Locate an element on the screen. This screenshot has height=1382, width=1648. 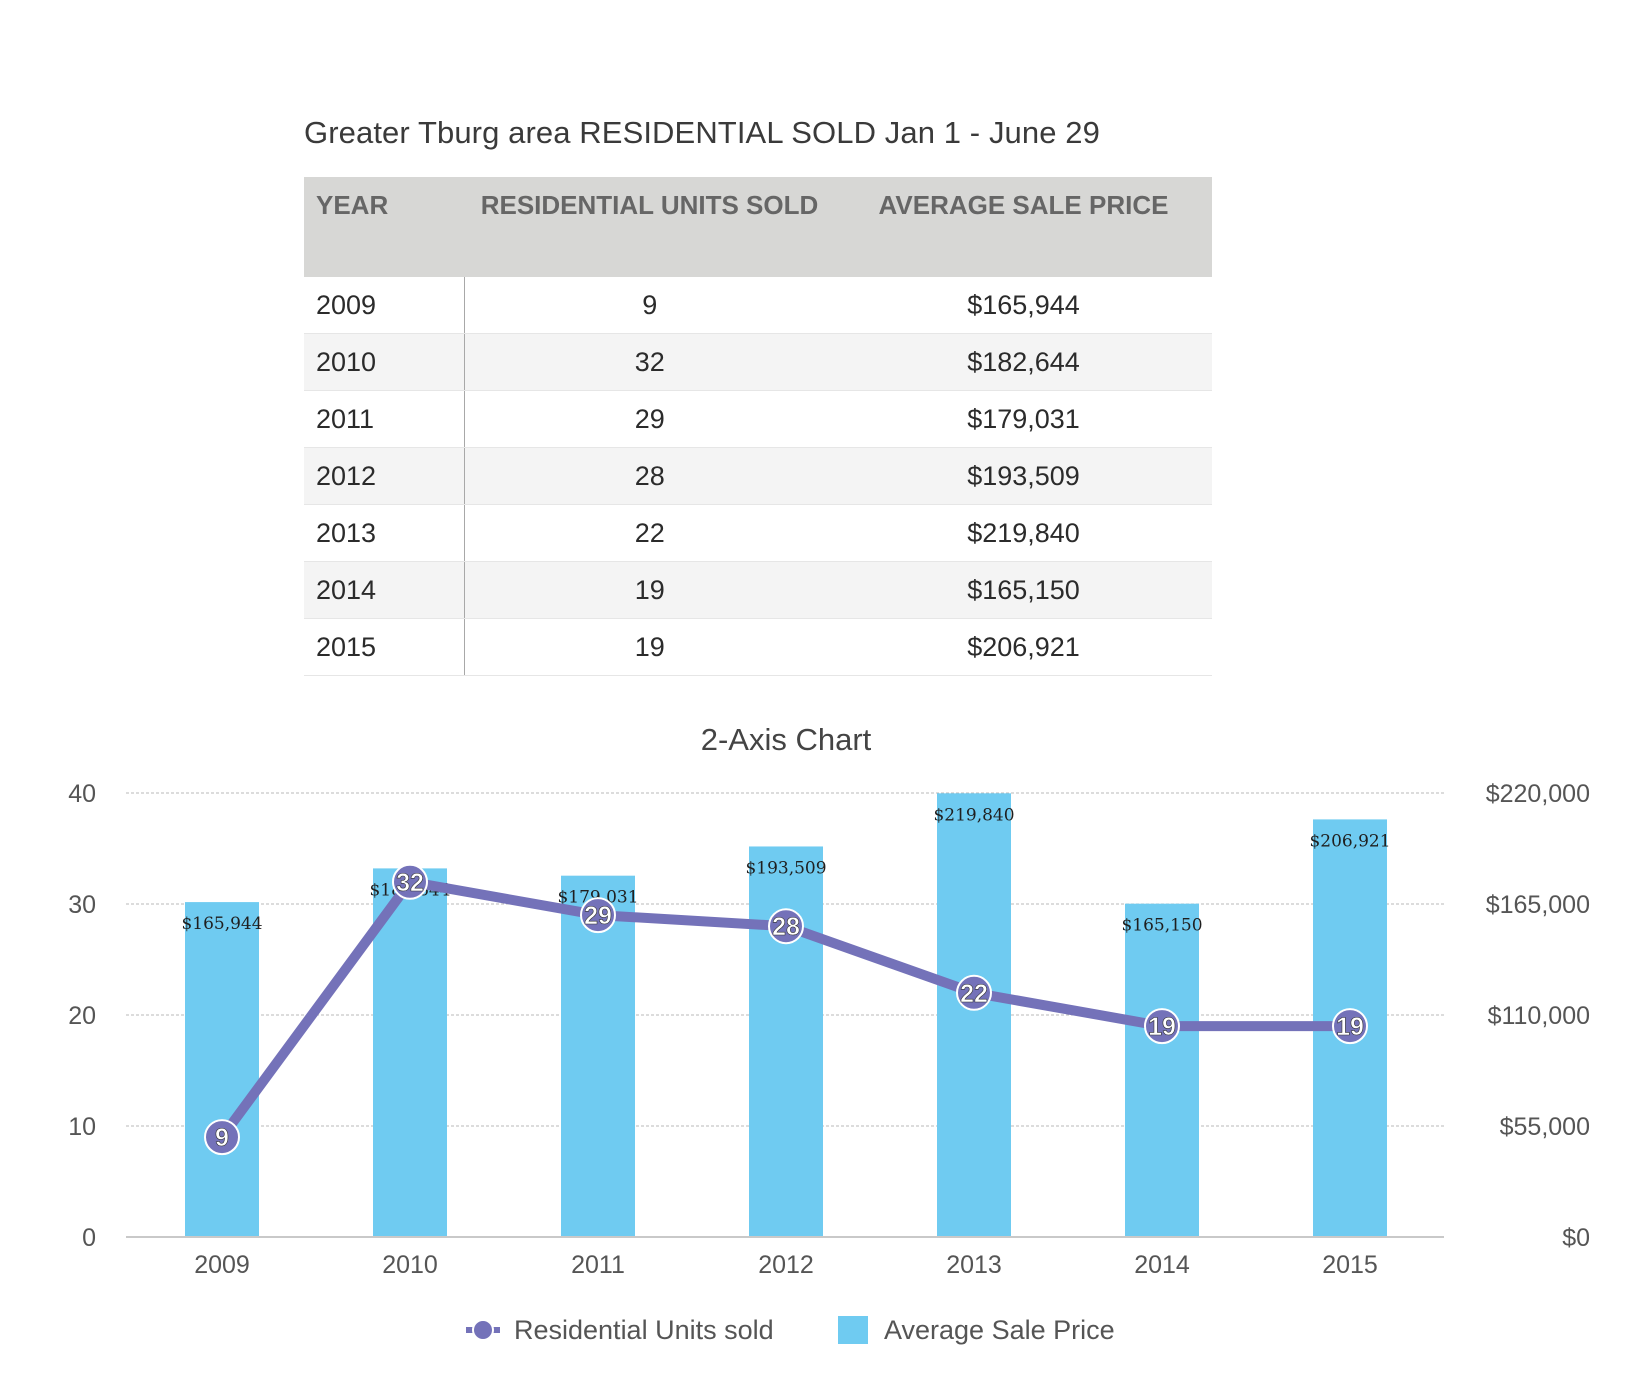
cell-year: 2014 is located at coordinates (384, 590).